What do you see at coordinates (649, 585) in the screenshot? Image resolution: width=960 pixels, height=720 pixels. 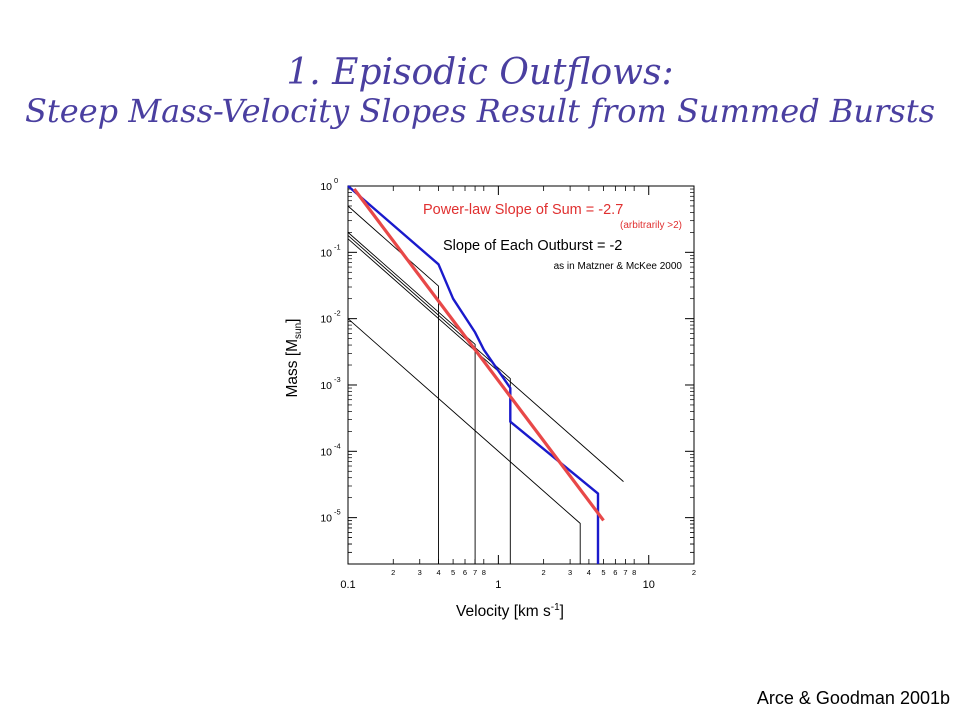 I see `x-tick-label: 10` at bounding box center [649, 585].